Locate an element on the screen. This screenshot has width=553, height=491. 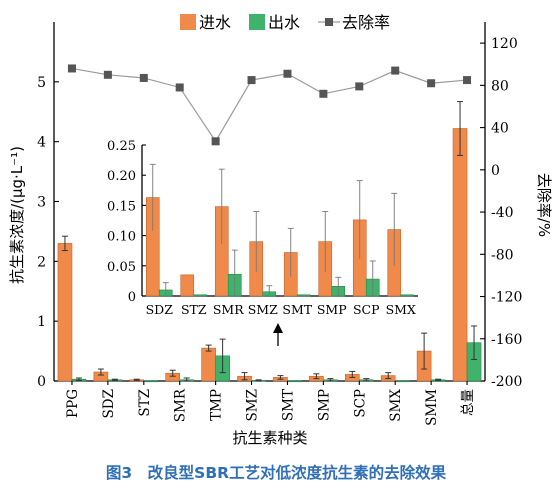
right-y-ticks: -200 -160 -120 -80 -40 0 40 80 120 is located at coordinates (501, 213).